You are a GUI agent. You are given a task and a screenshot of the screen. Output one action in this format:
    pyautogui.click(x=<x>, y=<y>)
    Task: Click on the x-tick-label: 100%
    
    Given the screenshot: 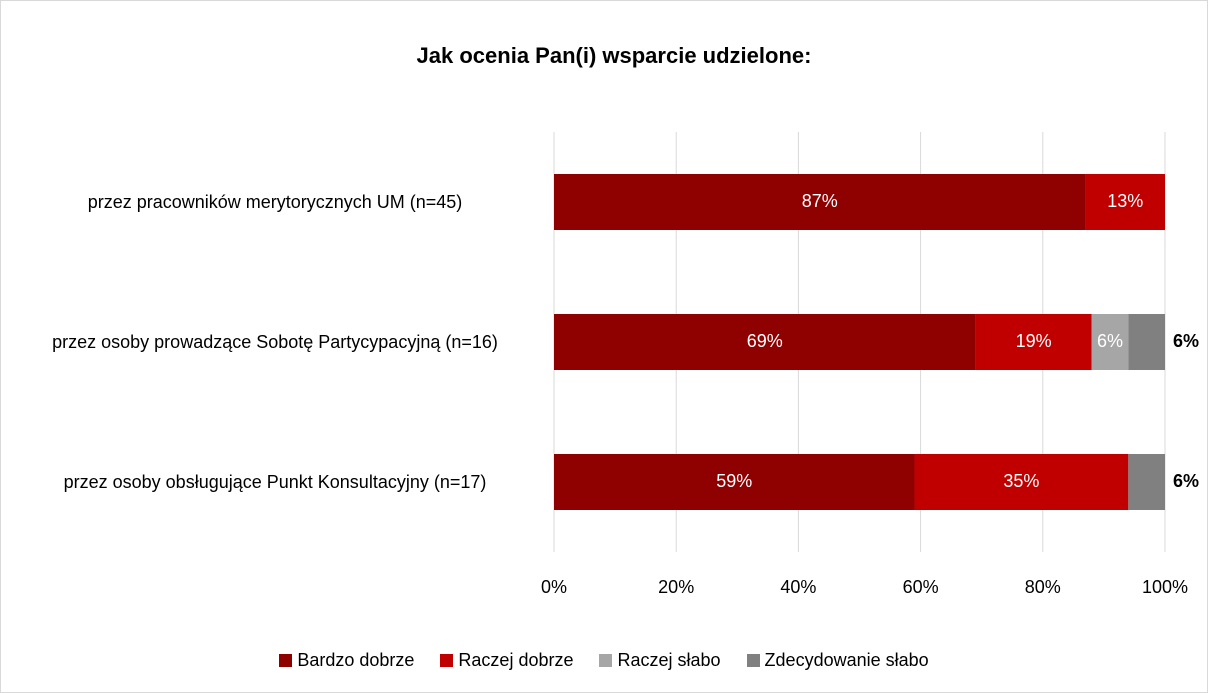 What is the action you would take?
    pyautogui.click(x=1165, y=587)
    